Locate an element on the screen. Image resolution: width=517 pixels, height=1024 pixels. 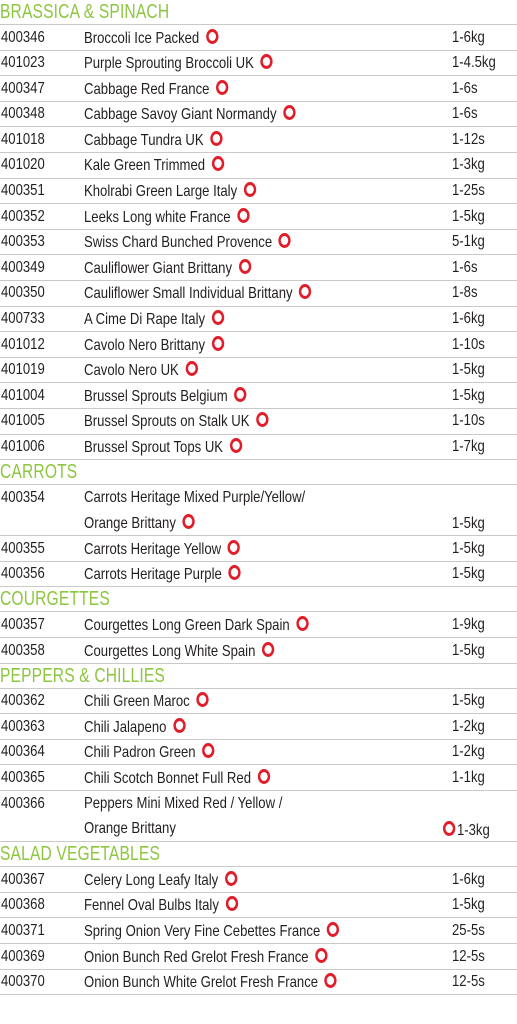
section-title: CARROTS is located at coordinates (39, 472).